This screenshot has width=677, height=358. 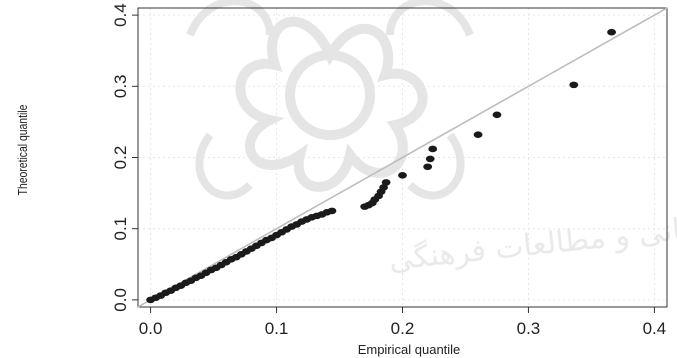 I want to click on y-axis-ticks: 0.0 0.1 0.2 0.3 0.4, so click(x=124, y=157).